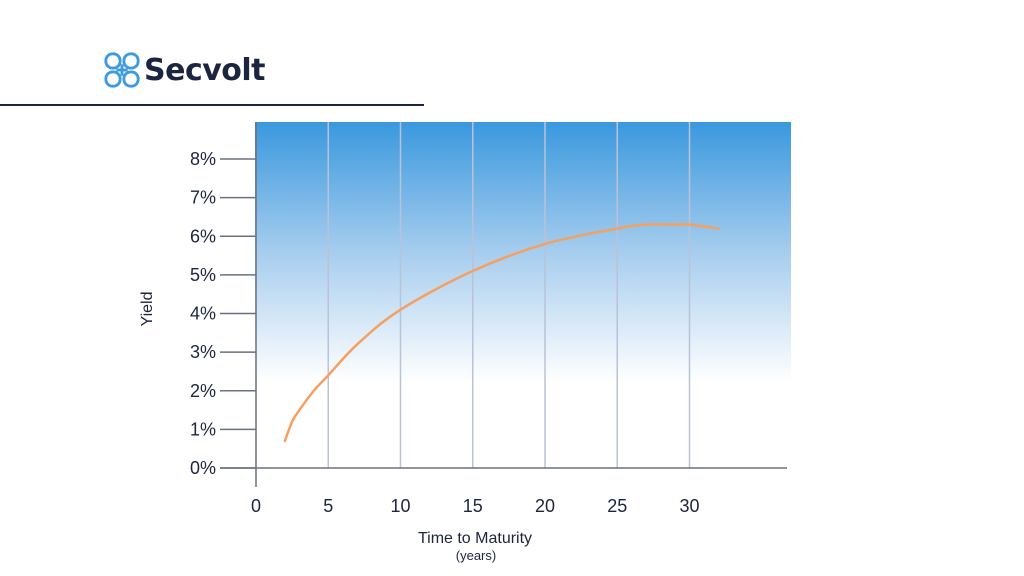  I want to click on x-tick-label: 30, so click(689, 506).